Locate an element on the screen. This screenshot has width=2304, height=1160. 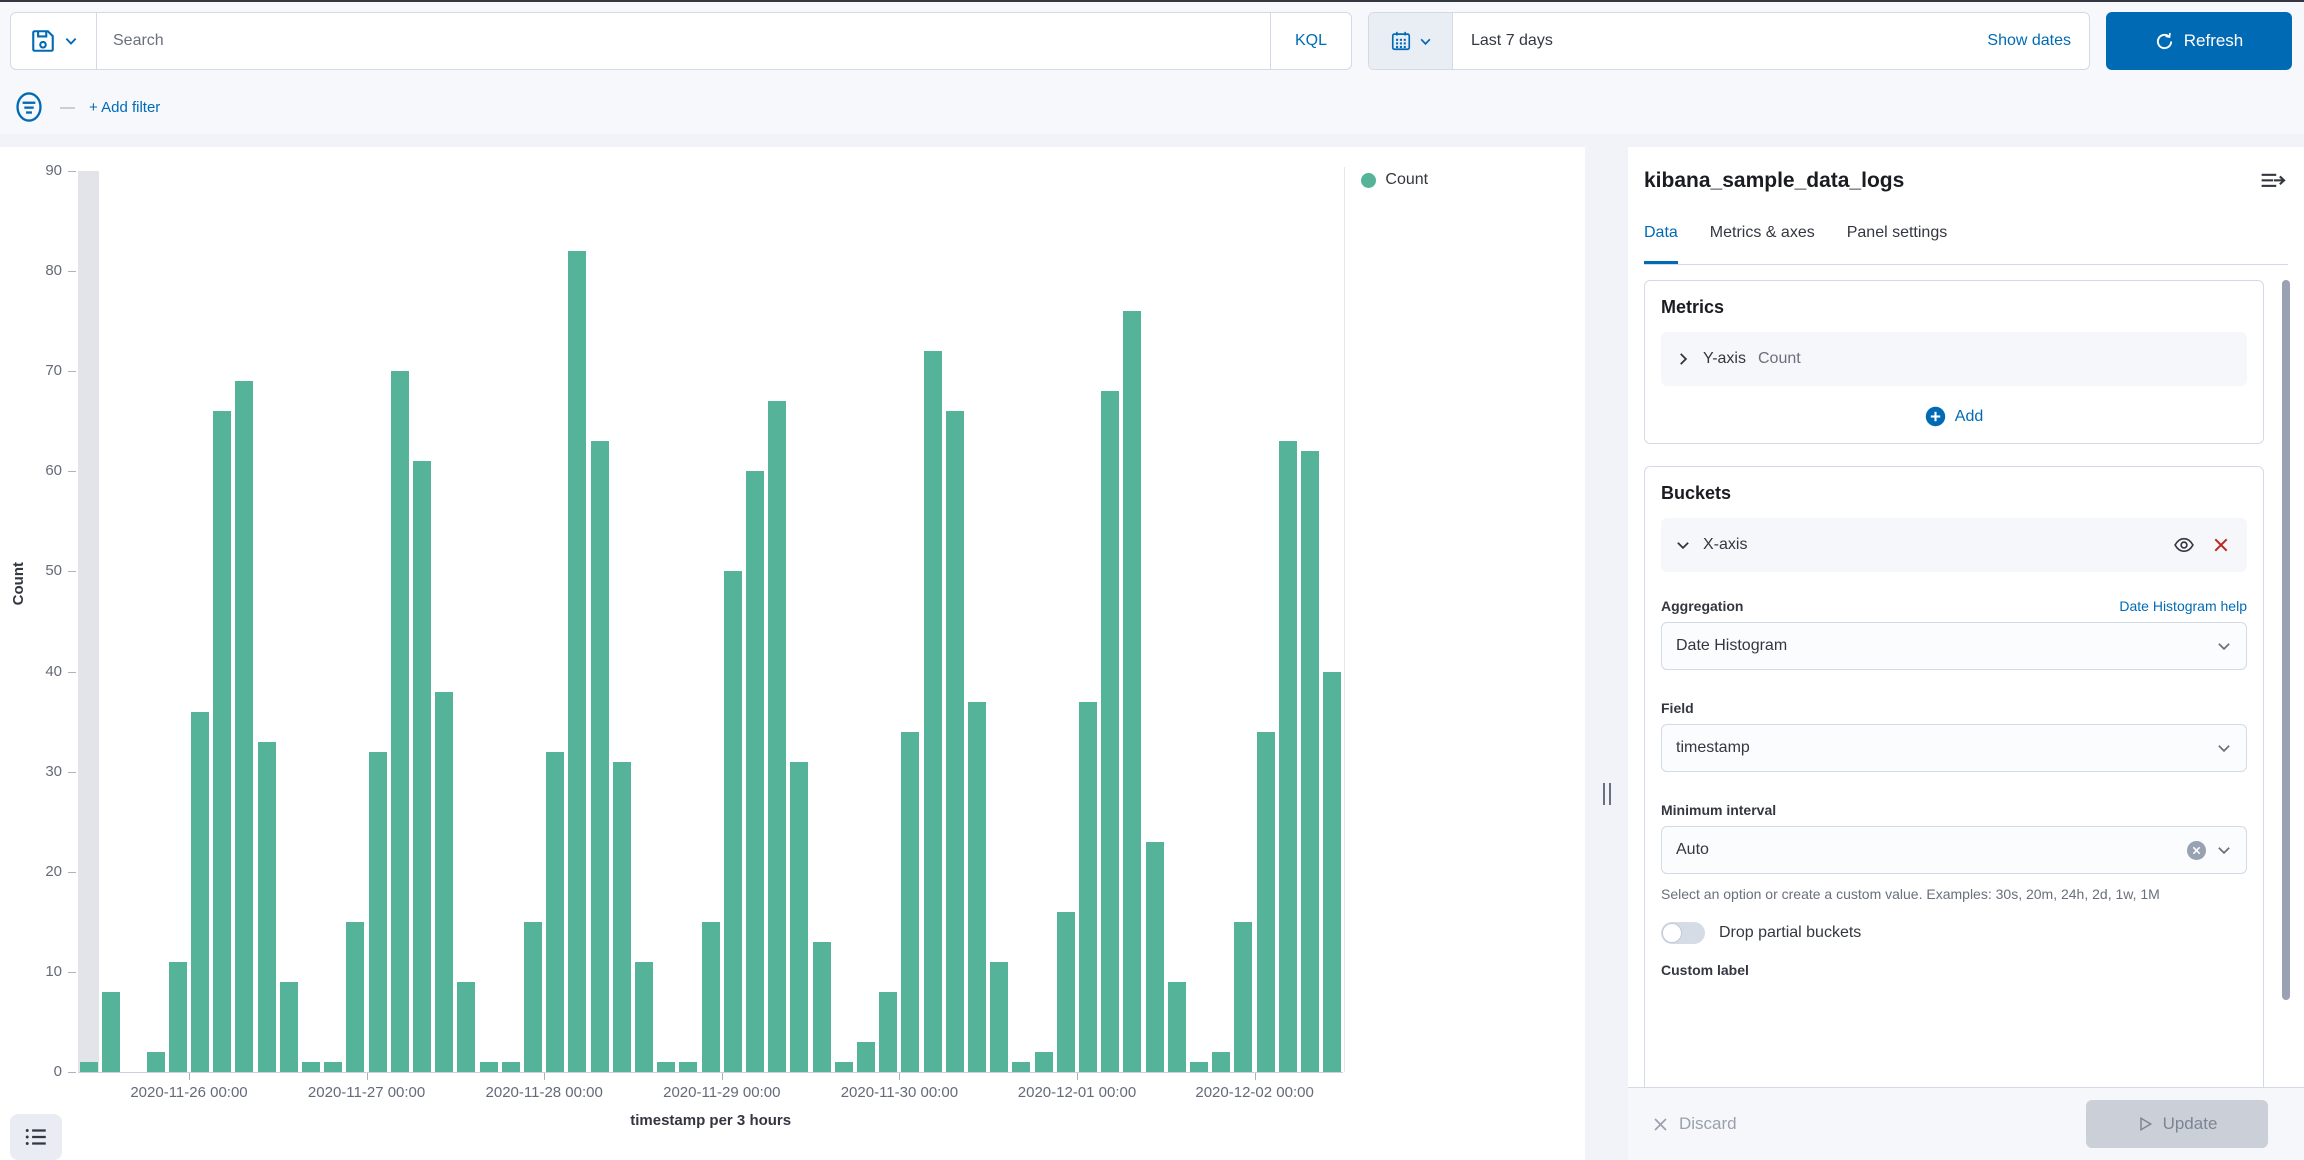
aggregation-select: Date Histogram is located at coordinates (1954, 646).